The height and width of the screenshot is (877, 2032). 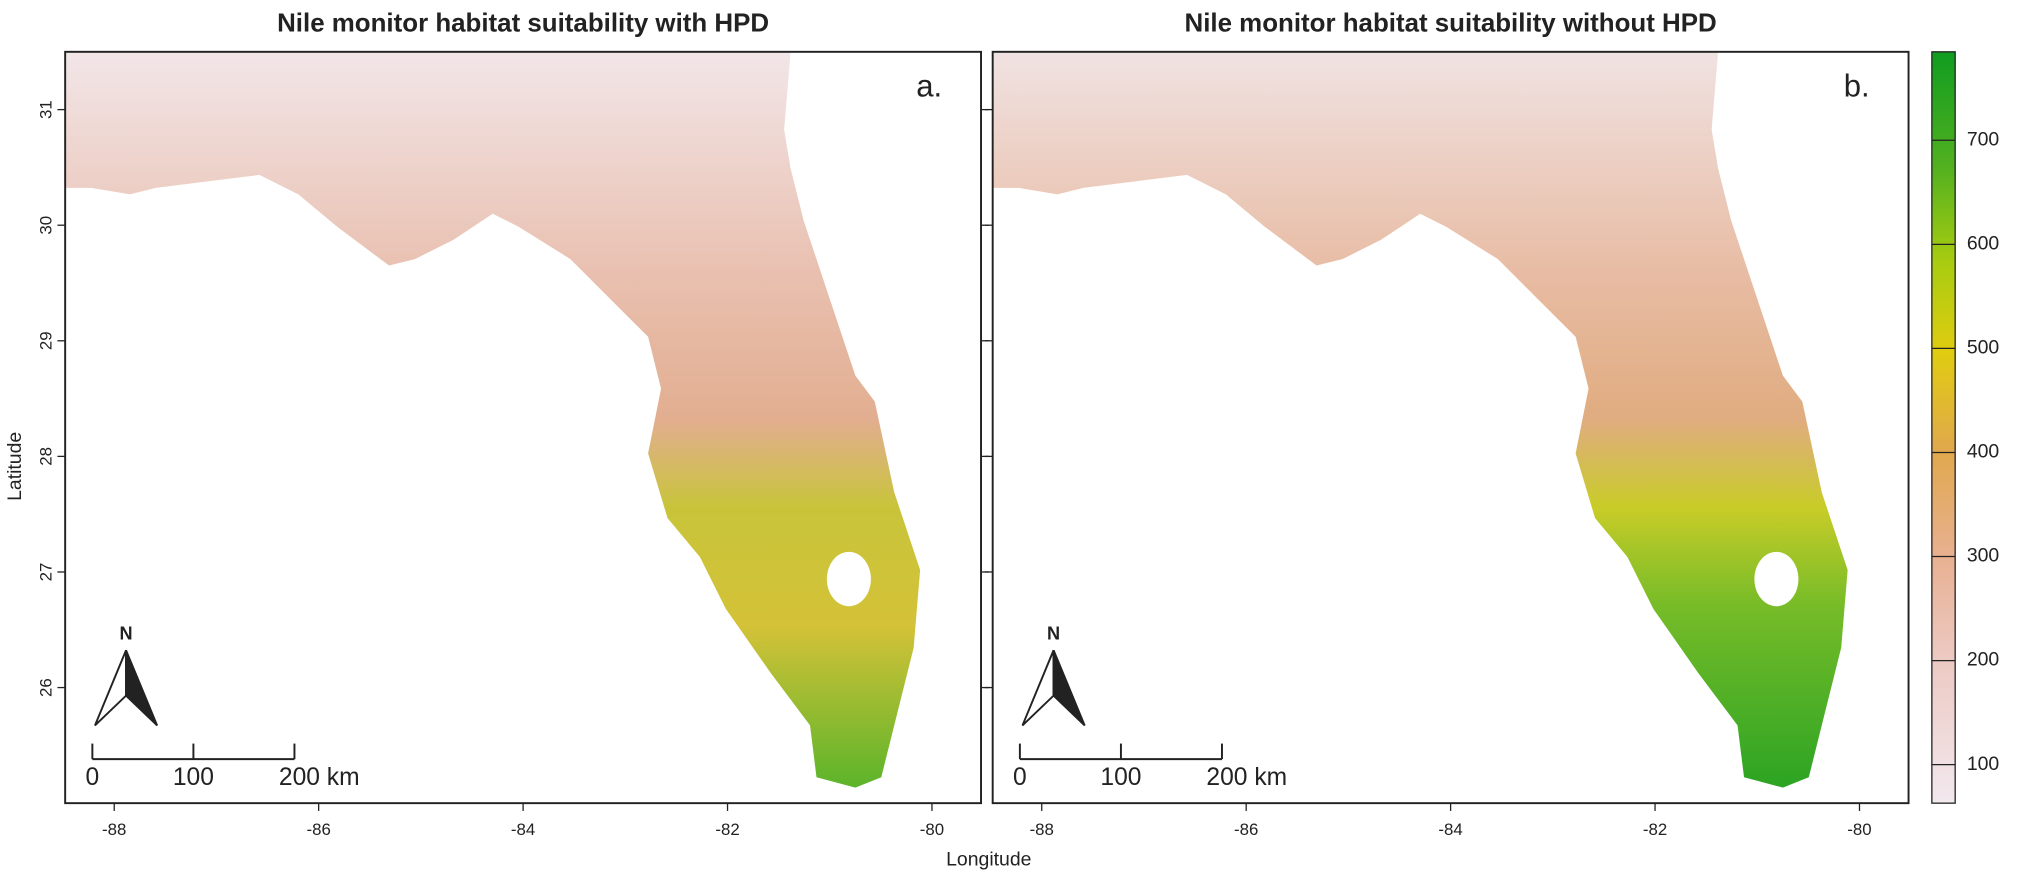 I want to click on colorbar-tick-label: 400, so click(x=1983, y=452).